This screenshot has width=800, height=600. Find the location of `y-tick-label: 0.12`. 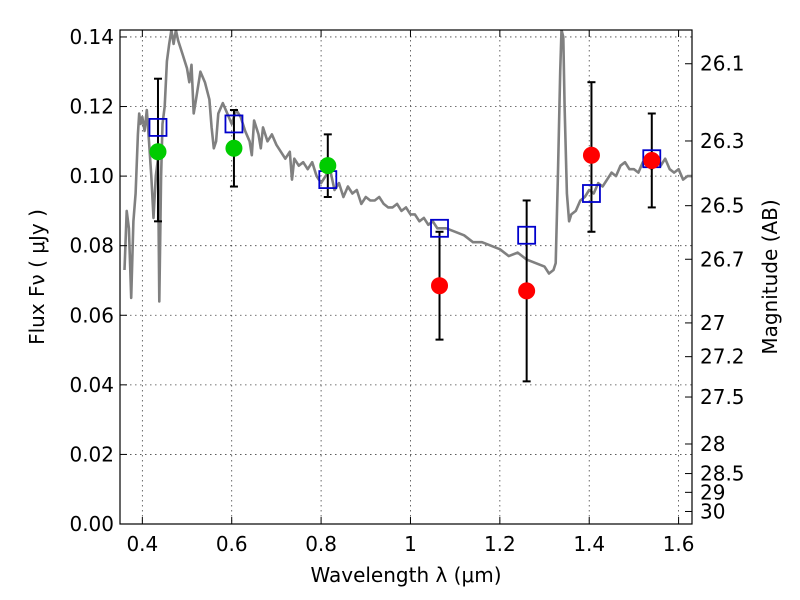

y-tick-label: 0.12 is located at coordinates (91, 107).